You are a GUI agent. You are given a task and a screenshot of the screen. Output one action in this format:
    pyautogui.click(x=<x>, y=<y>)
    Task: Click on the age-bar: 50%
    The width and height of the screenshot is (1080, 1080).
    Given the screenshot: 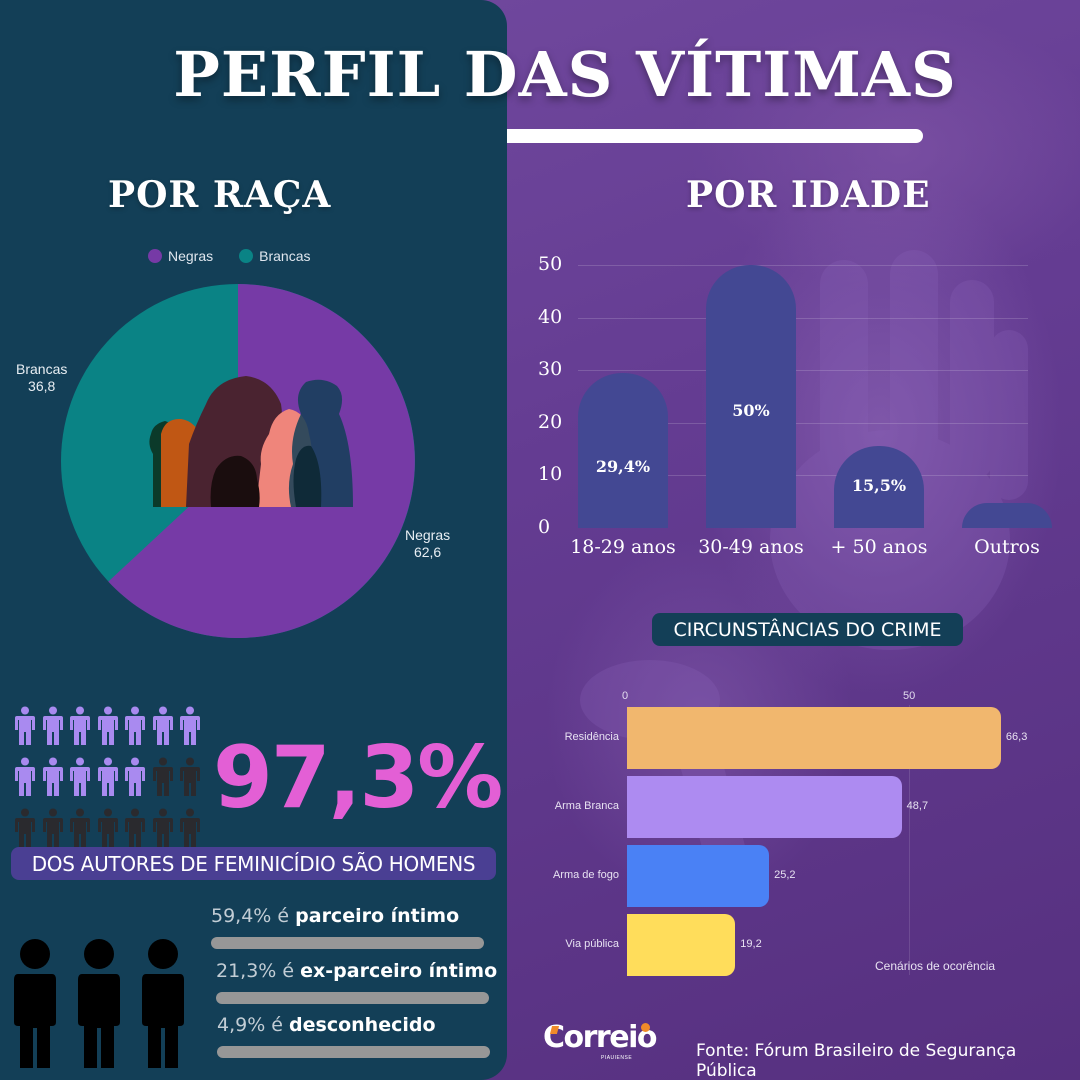 What is the action you would take?
    pyautogui.click(x=751, y=396)
    